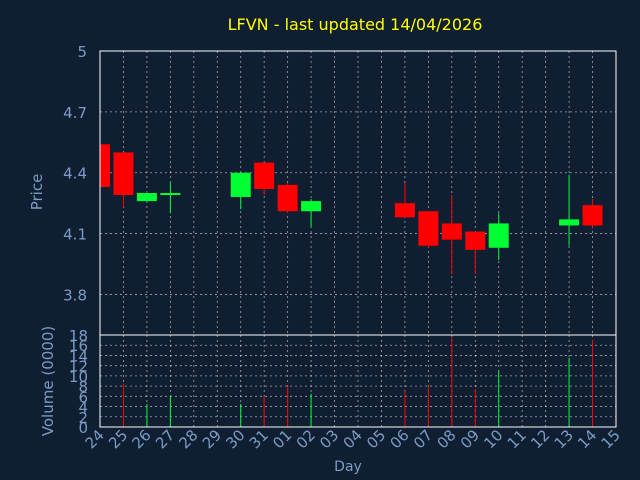 This screenshot has width=640, height=480. Describe the element at coordinates (75, 113) in the screenshot. I see `price-y-tick-label: 4.7` at that location.